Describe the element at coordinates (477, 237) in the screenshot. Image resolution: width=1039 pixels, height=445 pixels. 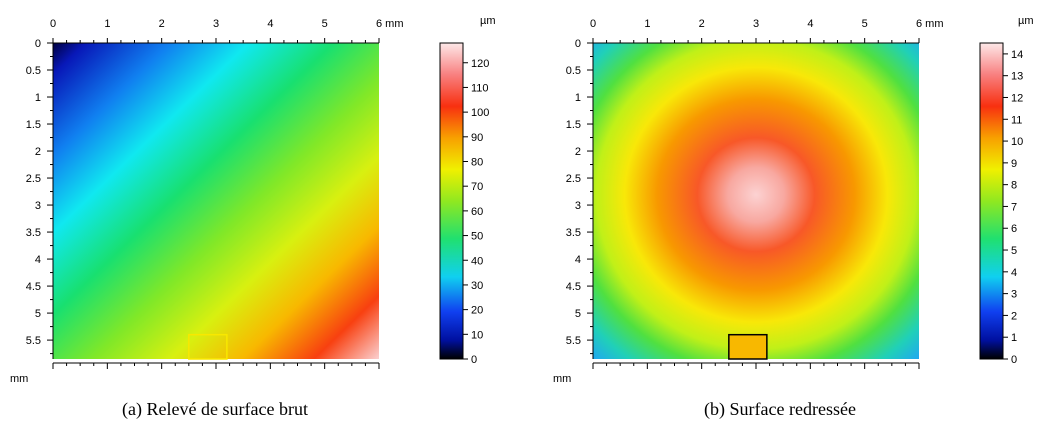
I see `colorbar-tick-label: 50` at that location.